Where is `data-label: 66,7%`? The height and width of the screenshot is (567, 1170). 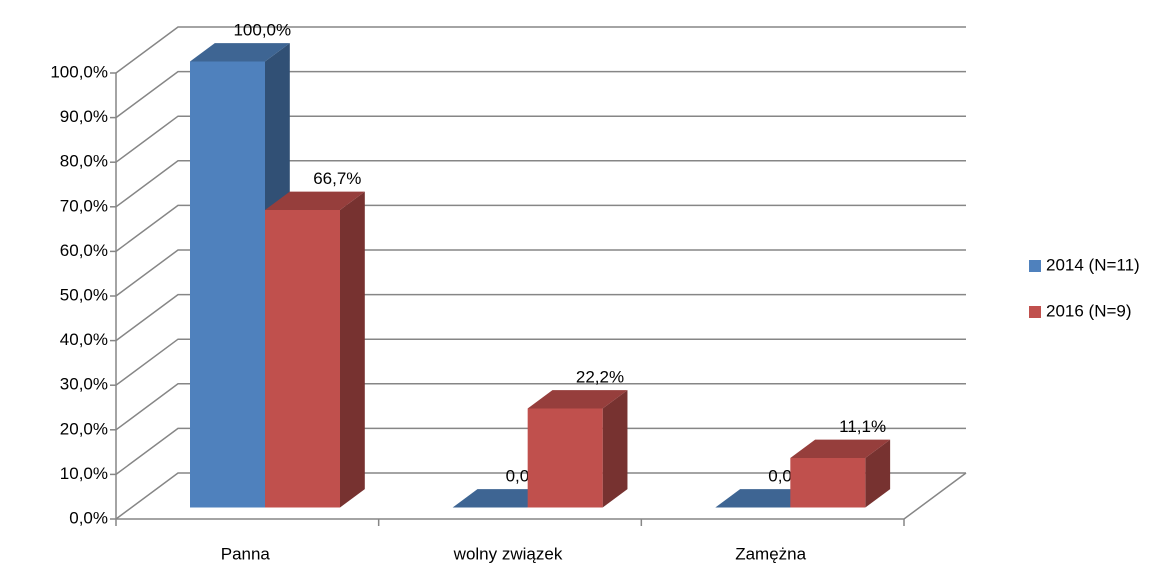 data-label: 66,7% is located at coordinates (337, 178).